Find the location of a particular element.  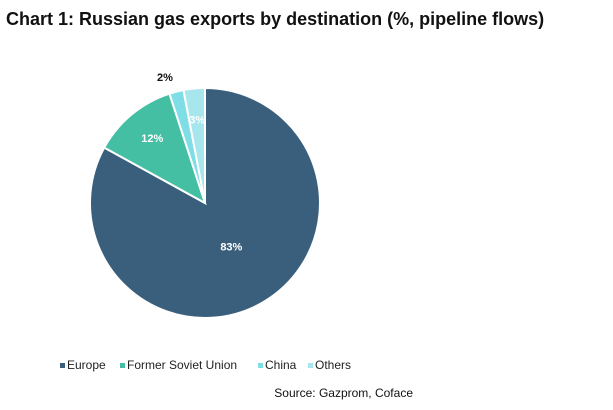

data-label: 83% is located at coordinates (231, 247).